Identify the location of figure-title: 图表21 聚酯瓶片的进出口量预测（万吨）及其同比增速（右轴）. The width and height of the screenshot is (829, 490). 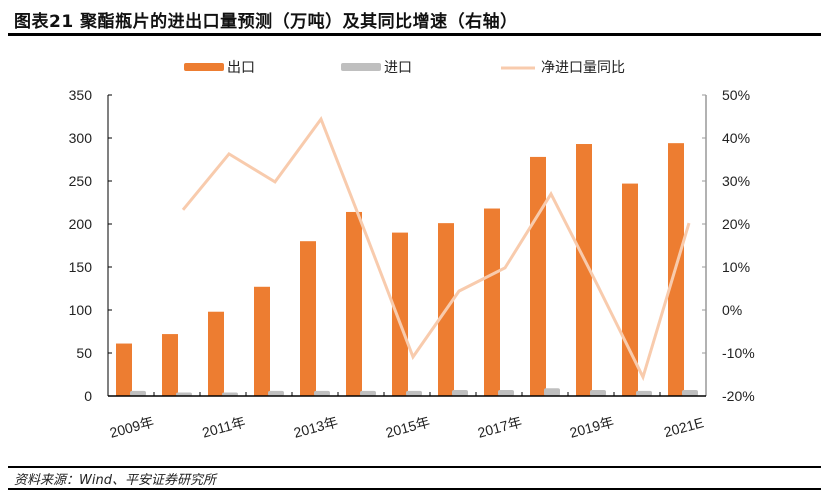
(266, 22).